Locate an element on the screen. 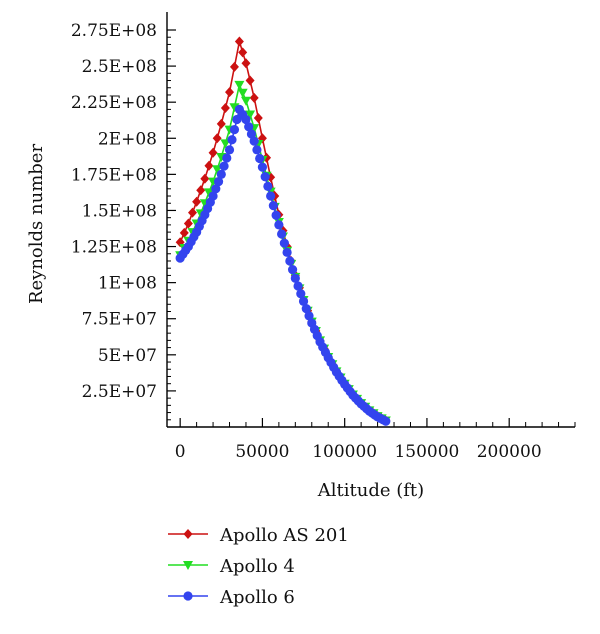  legend-item: Apollo 6 is located at coordinates (231, 597).